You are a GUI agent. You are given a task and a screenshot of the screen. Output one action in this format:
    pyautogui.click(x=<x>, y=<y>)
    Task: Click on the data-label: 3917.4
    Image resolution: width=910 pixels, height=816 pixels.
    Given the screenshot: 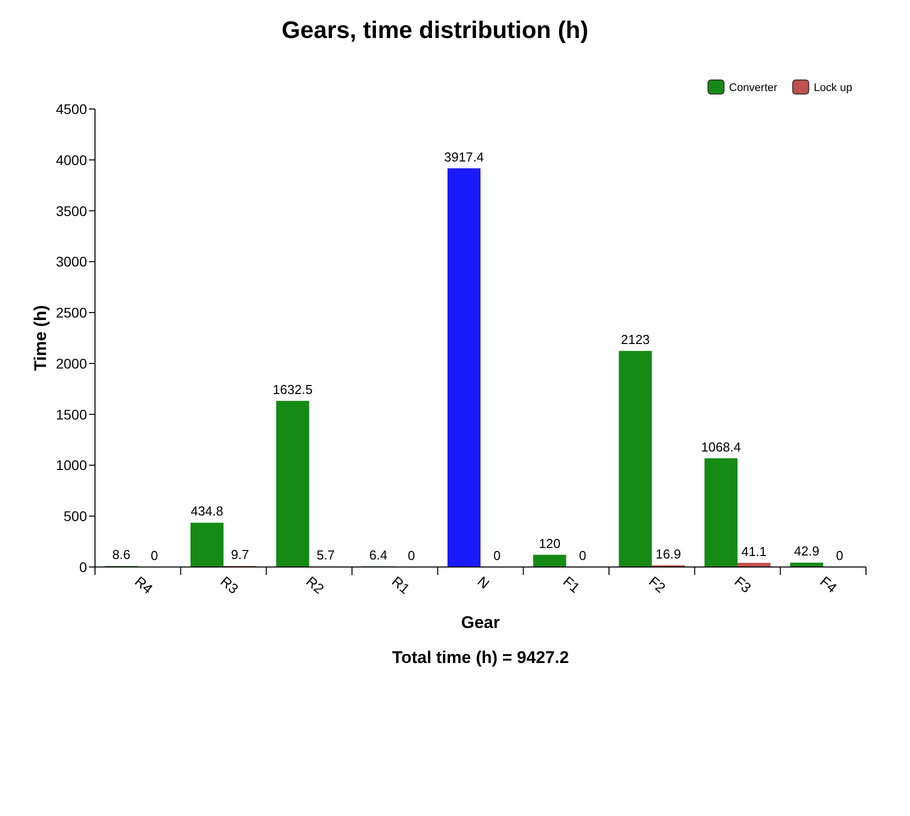 What is the action you would take?
    pyautogui.click(x=464, y=156)
    